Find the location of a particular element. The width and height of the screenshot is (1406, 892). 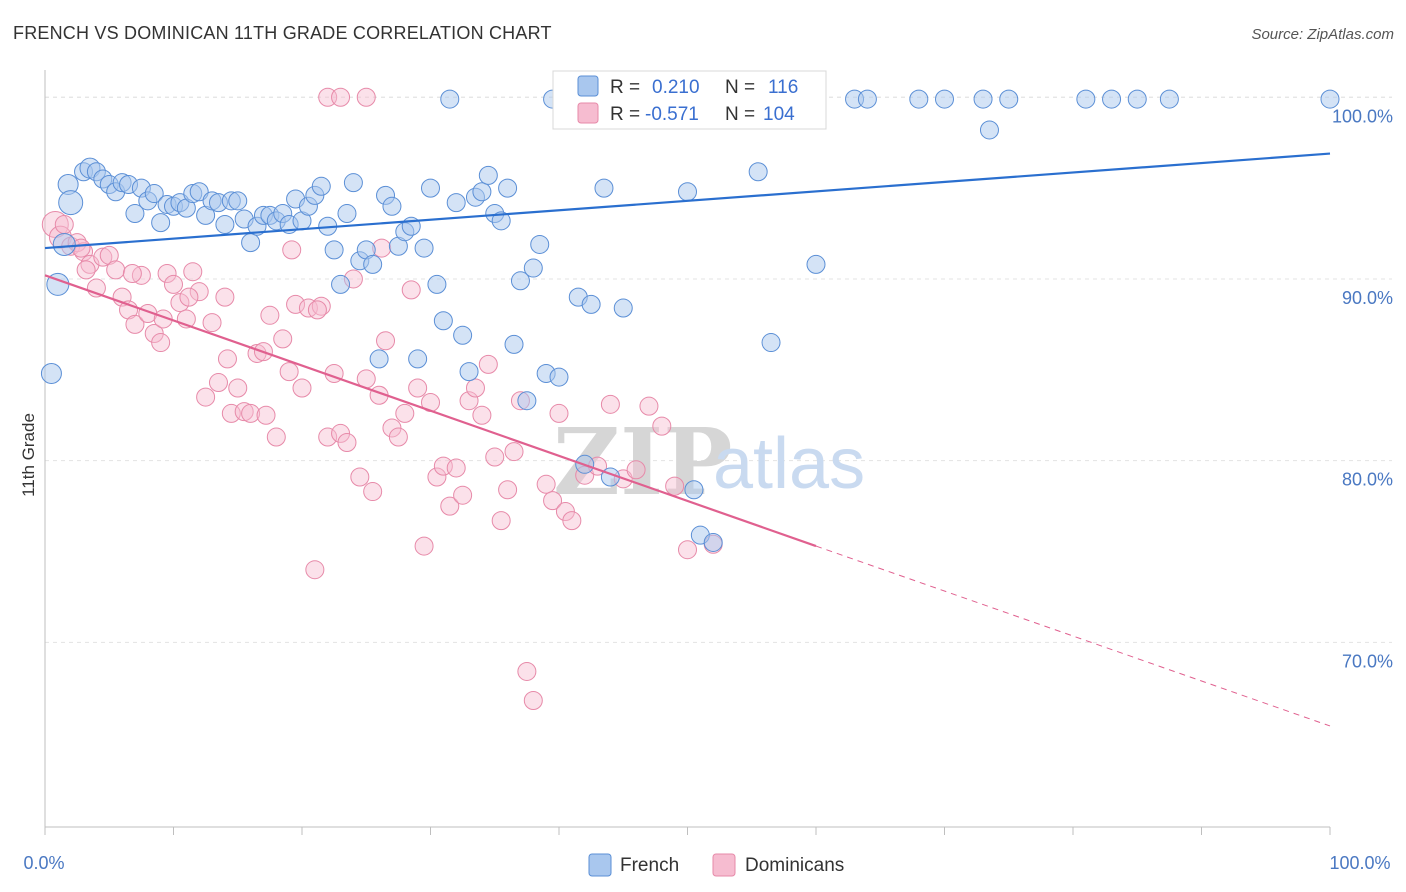

bottom-legend-label-dominicans: Dominicans is located at coordinates (794, 865).